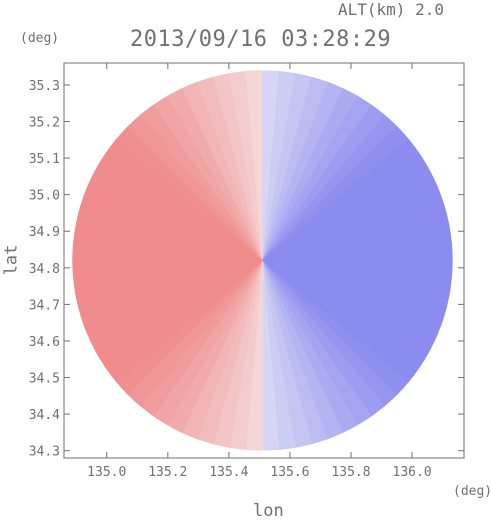 The image size is (491, 521). I want to click on y-tick-label: 34.3, so click(44, 452).